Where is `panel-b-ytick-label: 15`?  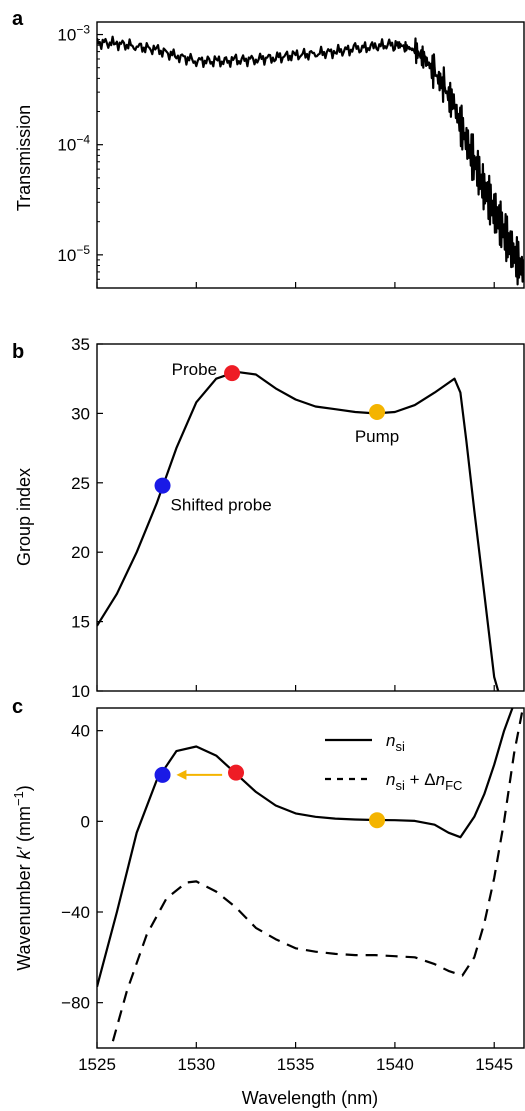 panel-b-ytick-label: 15 is located at coordinates (80, 622).